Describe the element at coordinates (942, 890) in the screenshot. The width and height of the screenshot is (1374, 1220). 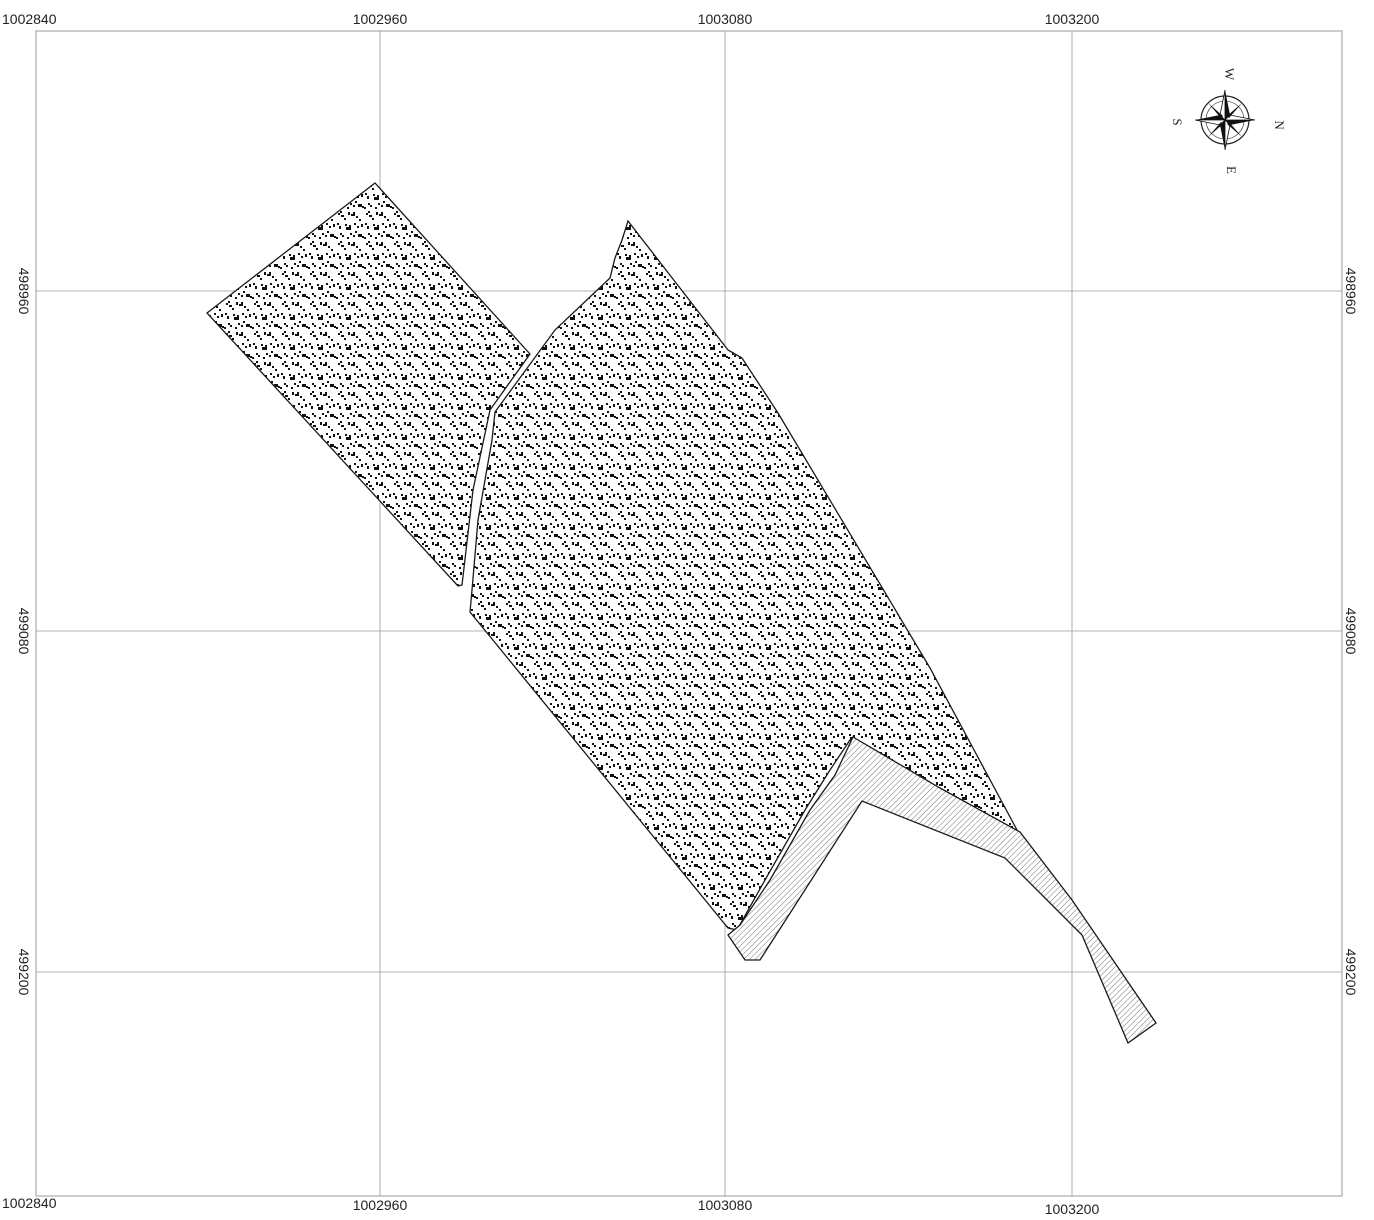
I see `parcel-hatched-strip` at that location.